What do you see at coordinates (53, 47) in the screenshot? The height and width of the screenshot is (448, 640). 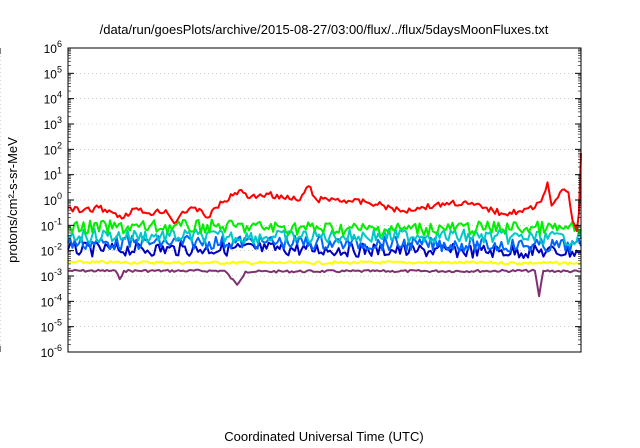 I see `y-tick-label: 10⁶` at bounding box center [53, 47].